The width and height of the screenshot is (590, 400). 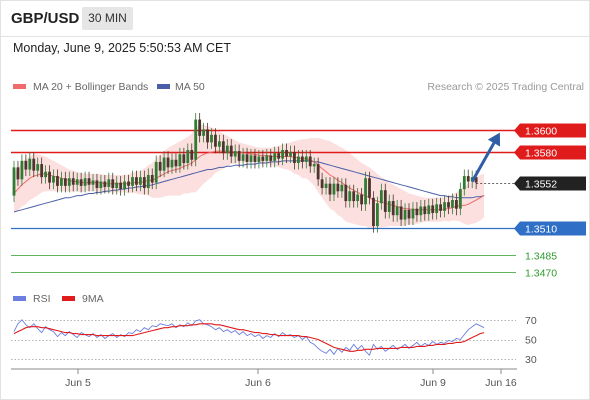 I want to click on rsi-panel: 70 50 30, so click(x=274, y=340).